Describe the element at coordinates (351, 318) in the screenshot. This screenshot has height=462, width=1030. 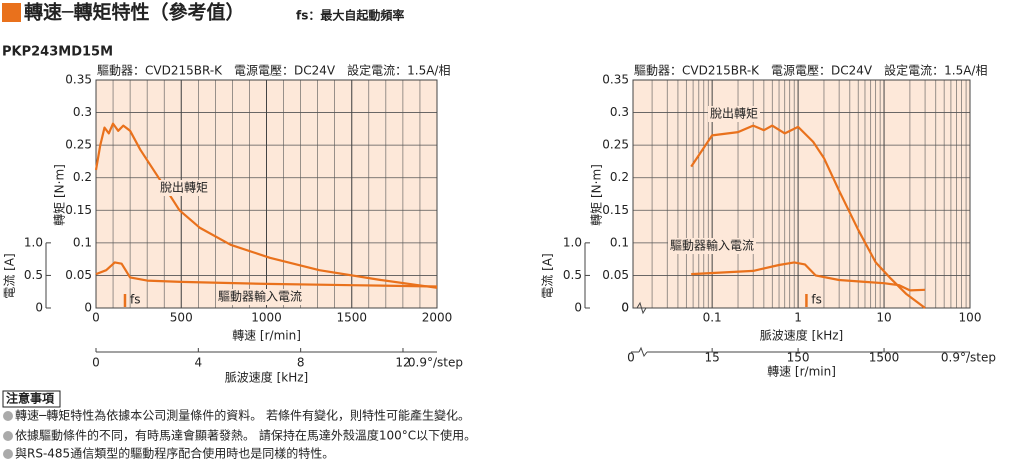
I see `x-tick-label: 1500` at that location.